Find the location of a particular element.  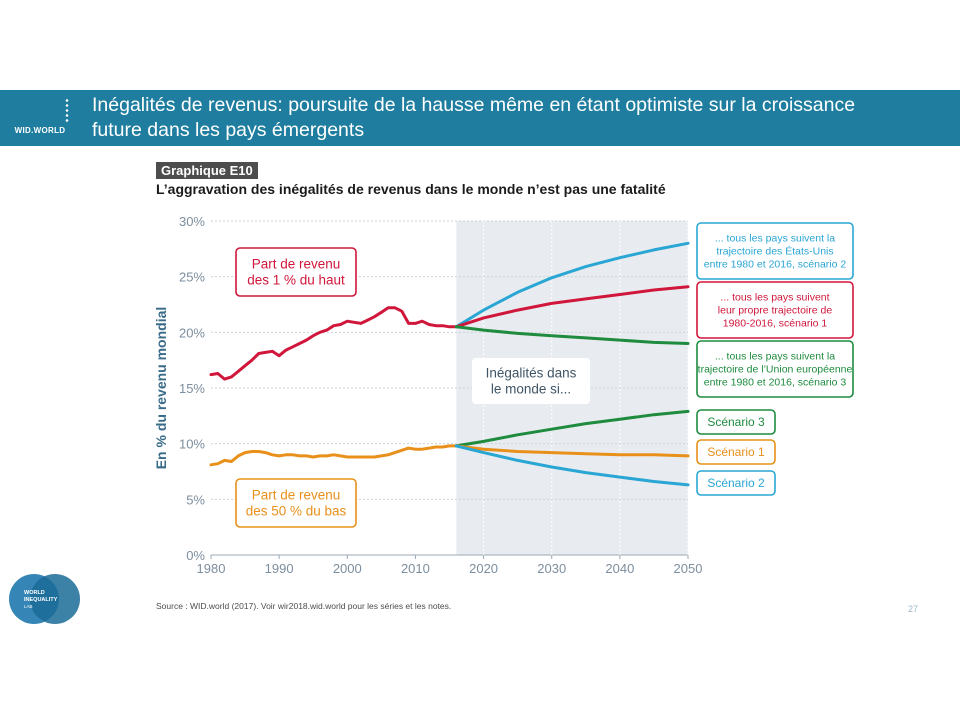

scenario1-bottom-box is located at coordinates (736, 452).